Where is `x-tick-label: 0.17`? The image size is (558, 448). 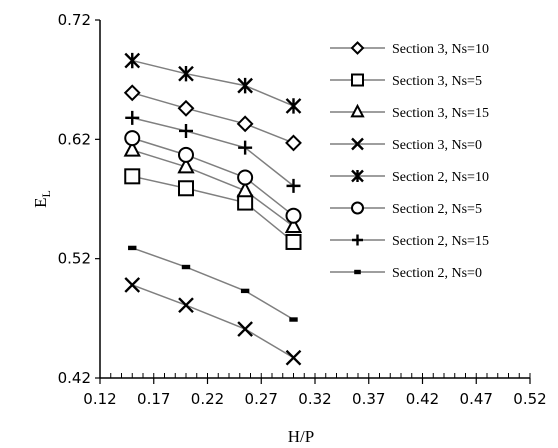
x-tick-label: 0.17 is located at coordinates (153, 399).